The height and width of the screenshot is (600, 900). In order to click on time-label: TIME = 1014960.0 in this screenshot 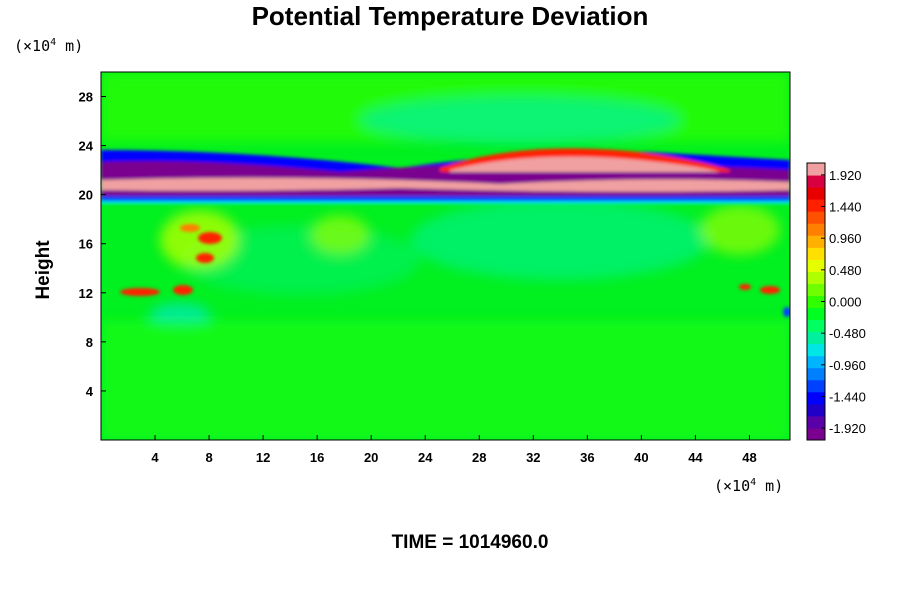, I will do `click(470, 542)`.